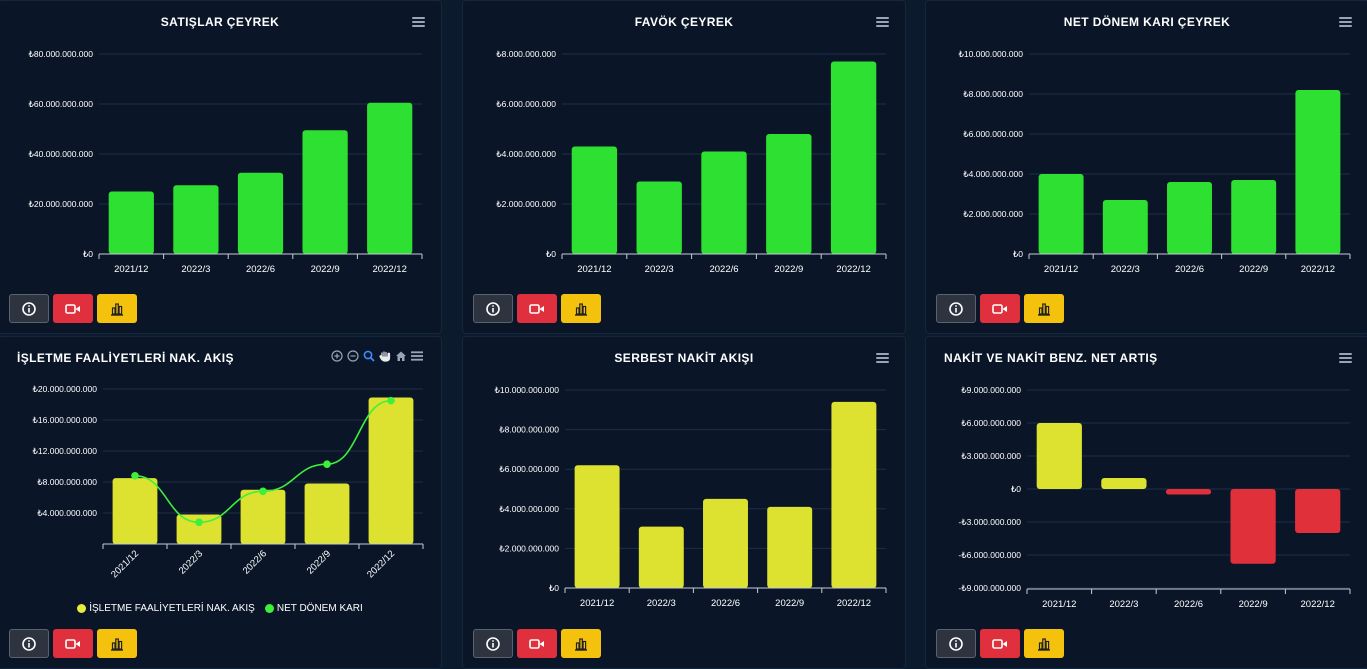 Image resolution: width=1367 pixels, height=669 pixels. I want to click on video-icon, so click(536, 643).